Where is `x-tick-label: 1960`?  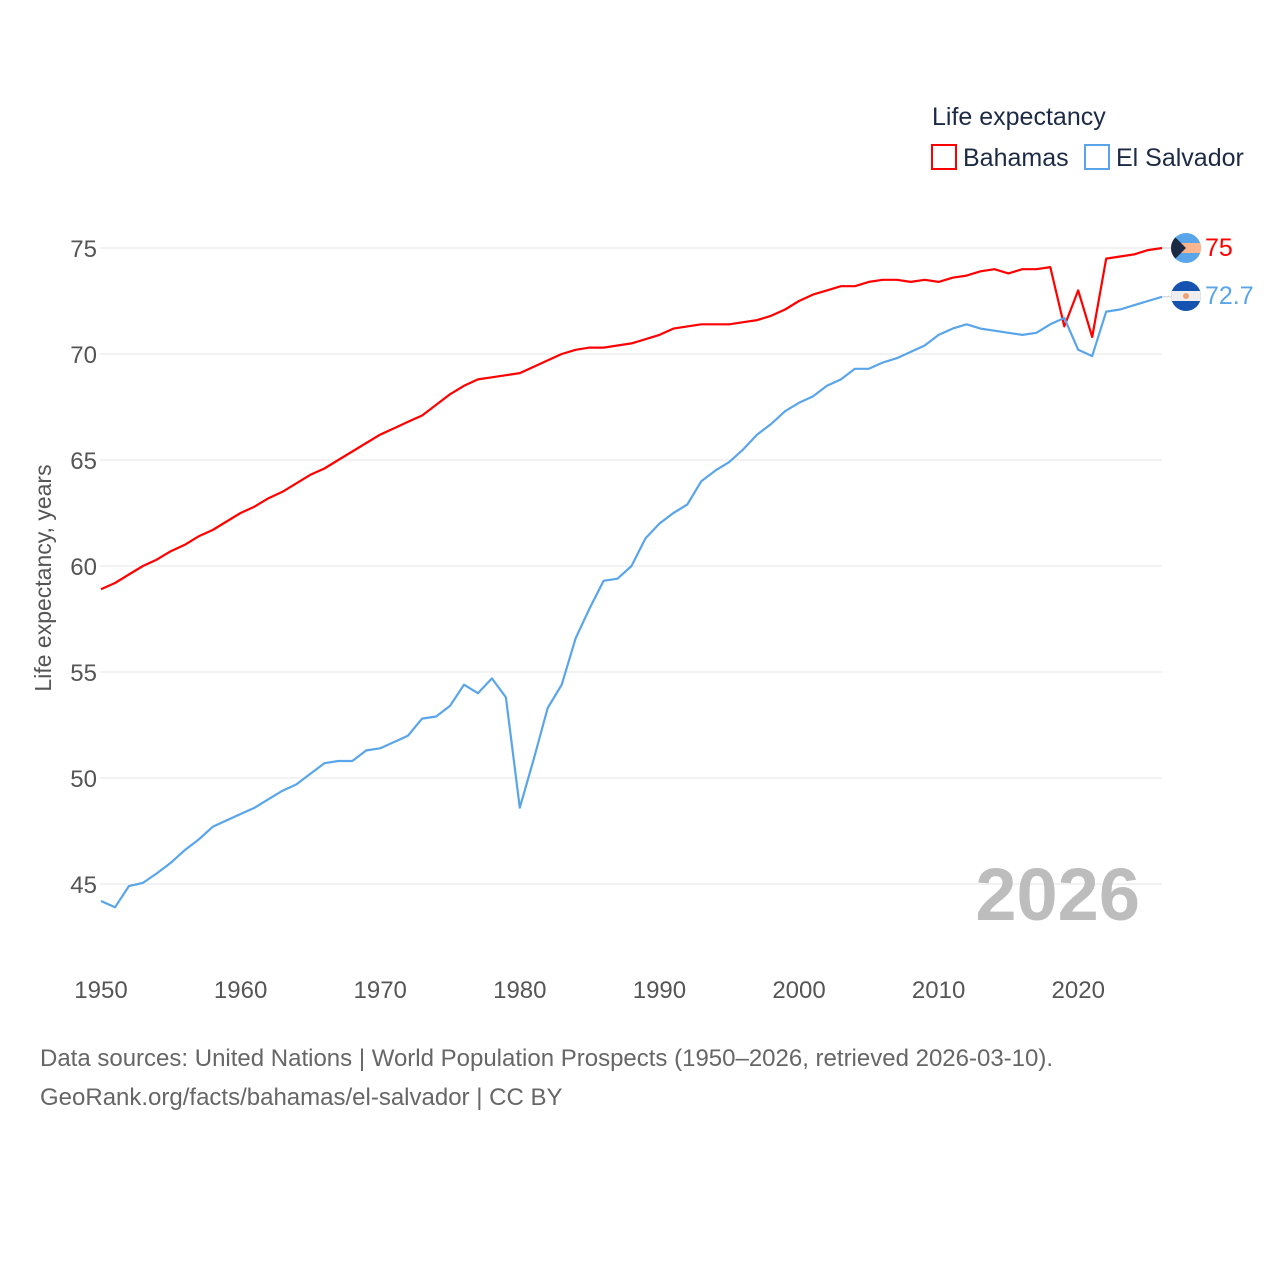
x-tick-label: 1960 is located at coordinates (240, 990).